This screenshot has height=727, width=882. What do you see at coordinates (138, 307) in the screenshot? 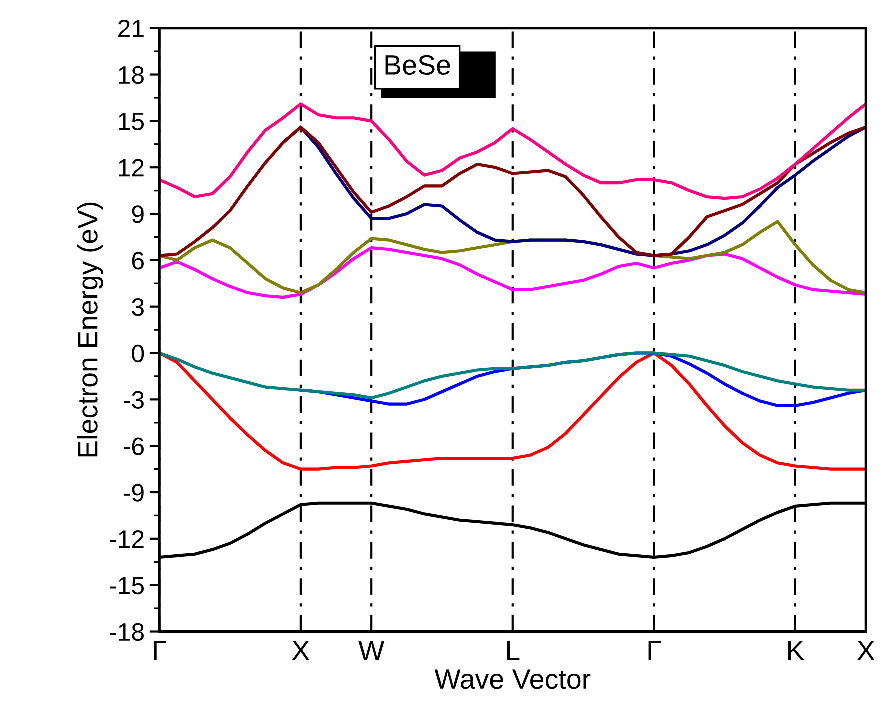
I see `y-tick-label: 3` at bounding box center [138, 307].